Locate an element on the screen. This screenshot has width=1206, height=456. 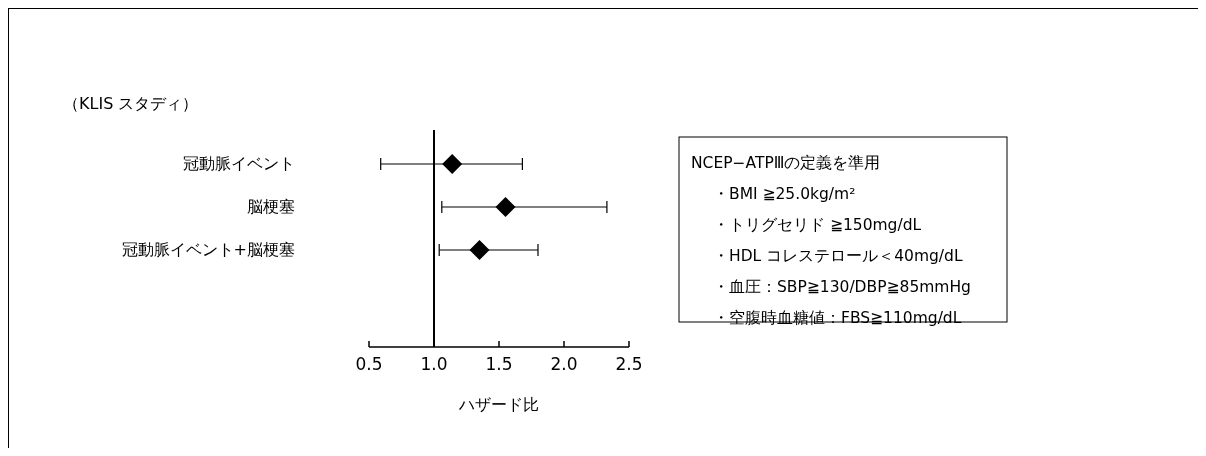
text: ・空腹時血糖値：FBS≧110mg/dL is located at coordinates (837, 318).